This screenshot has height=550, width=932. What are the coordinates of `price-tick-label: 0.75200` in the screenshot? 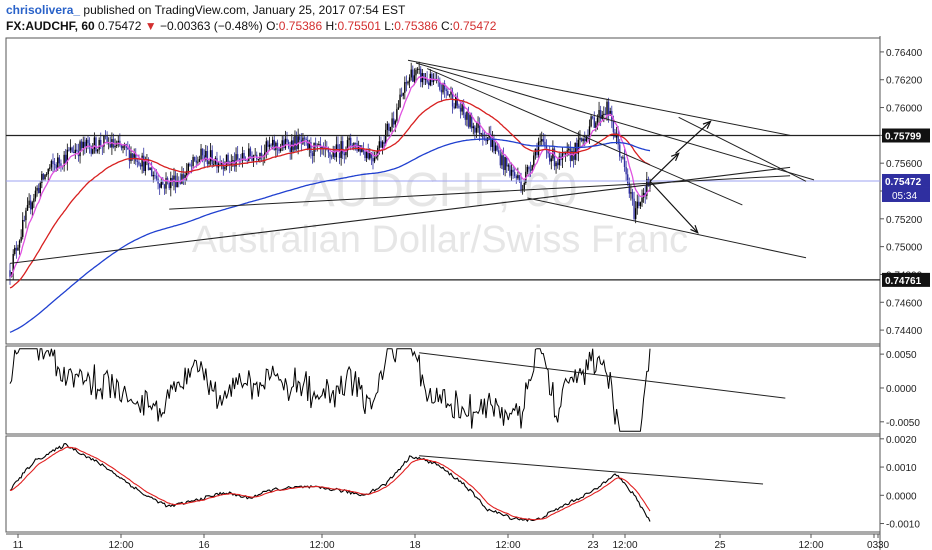 It's located at (904, 220).